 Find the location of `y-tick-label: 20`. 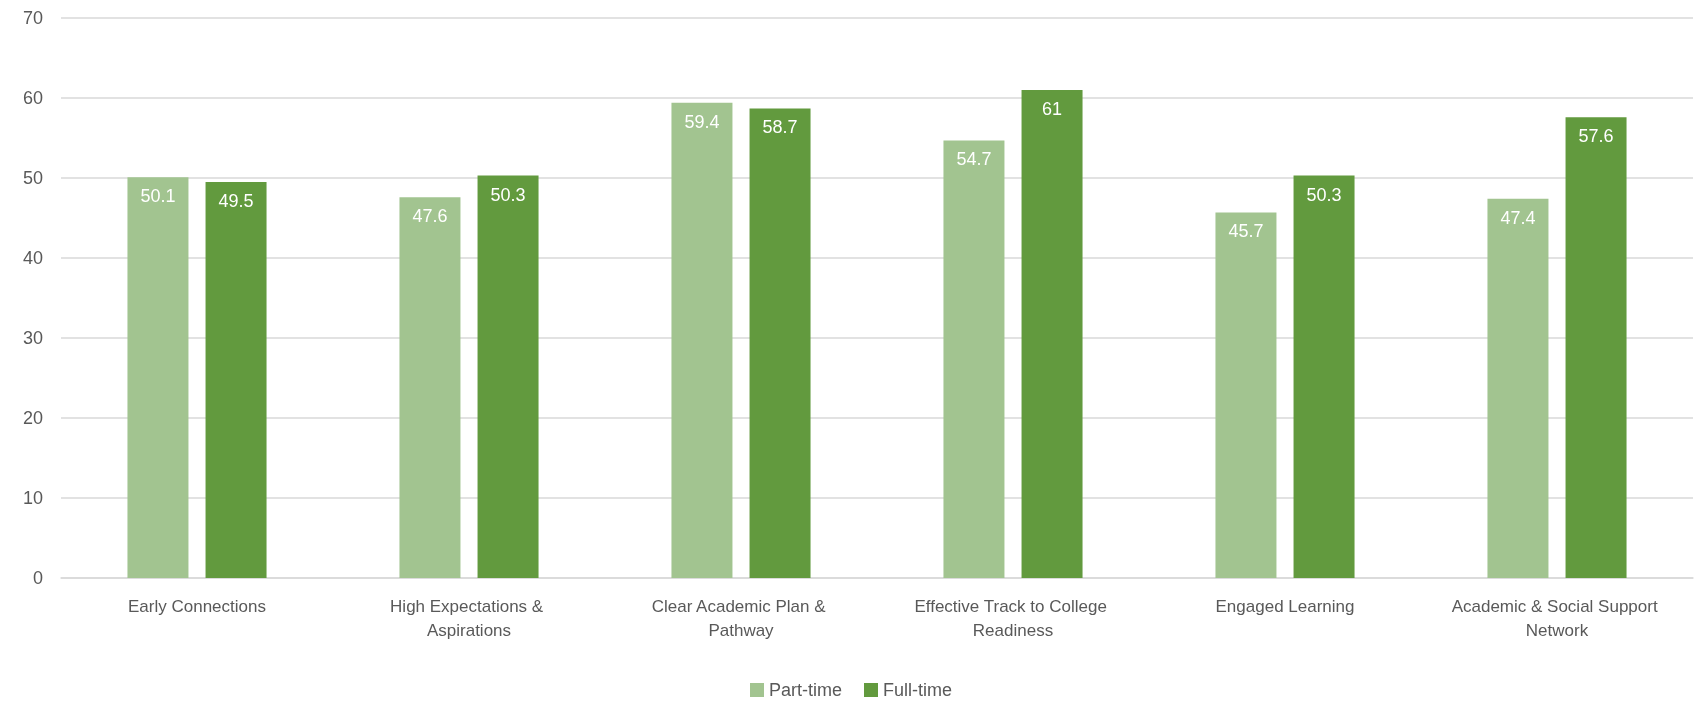

y-tick-label: 20 is located at coordinates (32, 418).